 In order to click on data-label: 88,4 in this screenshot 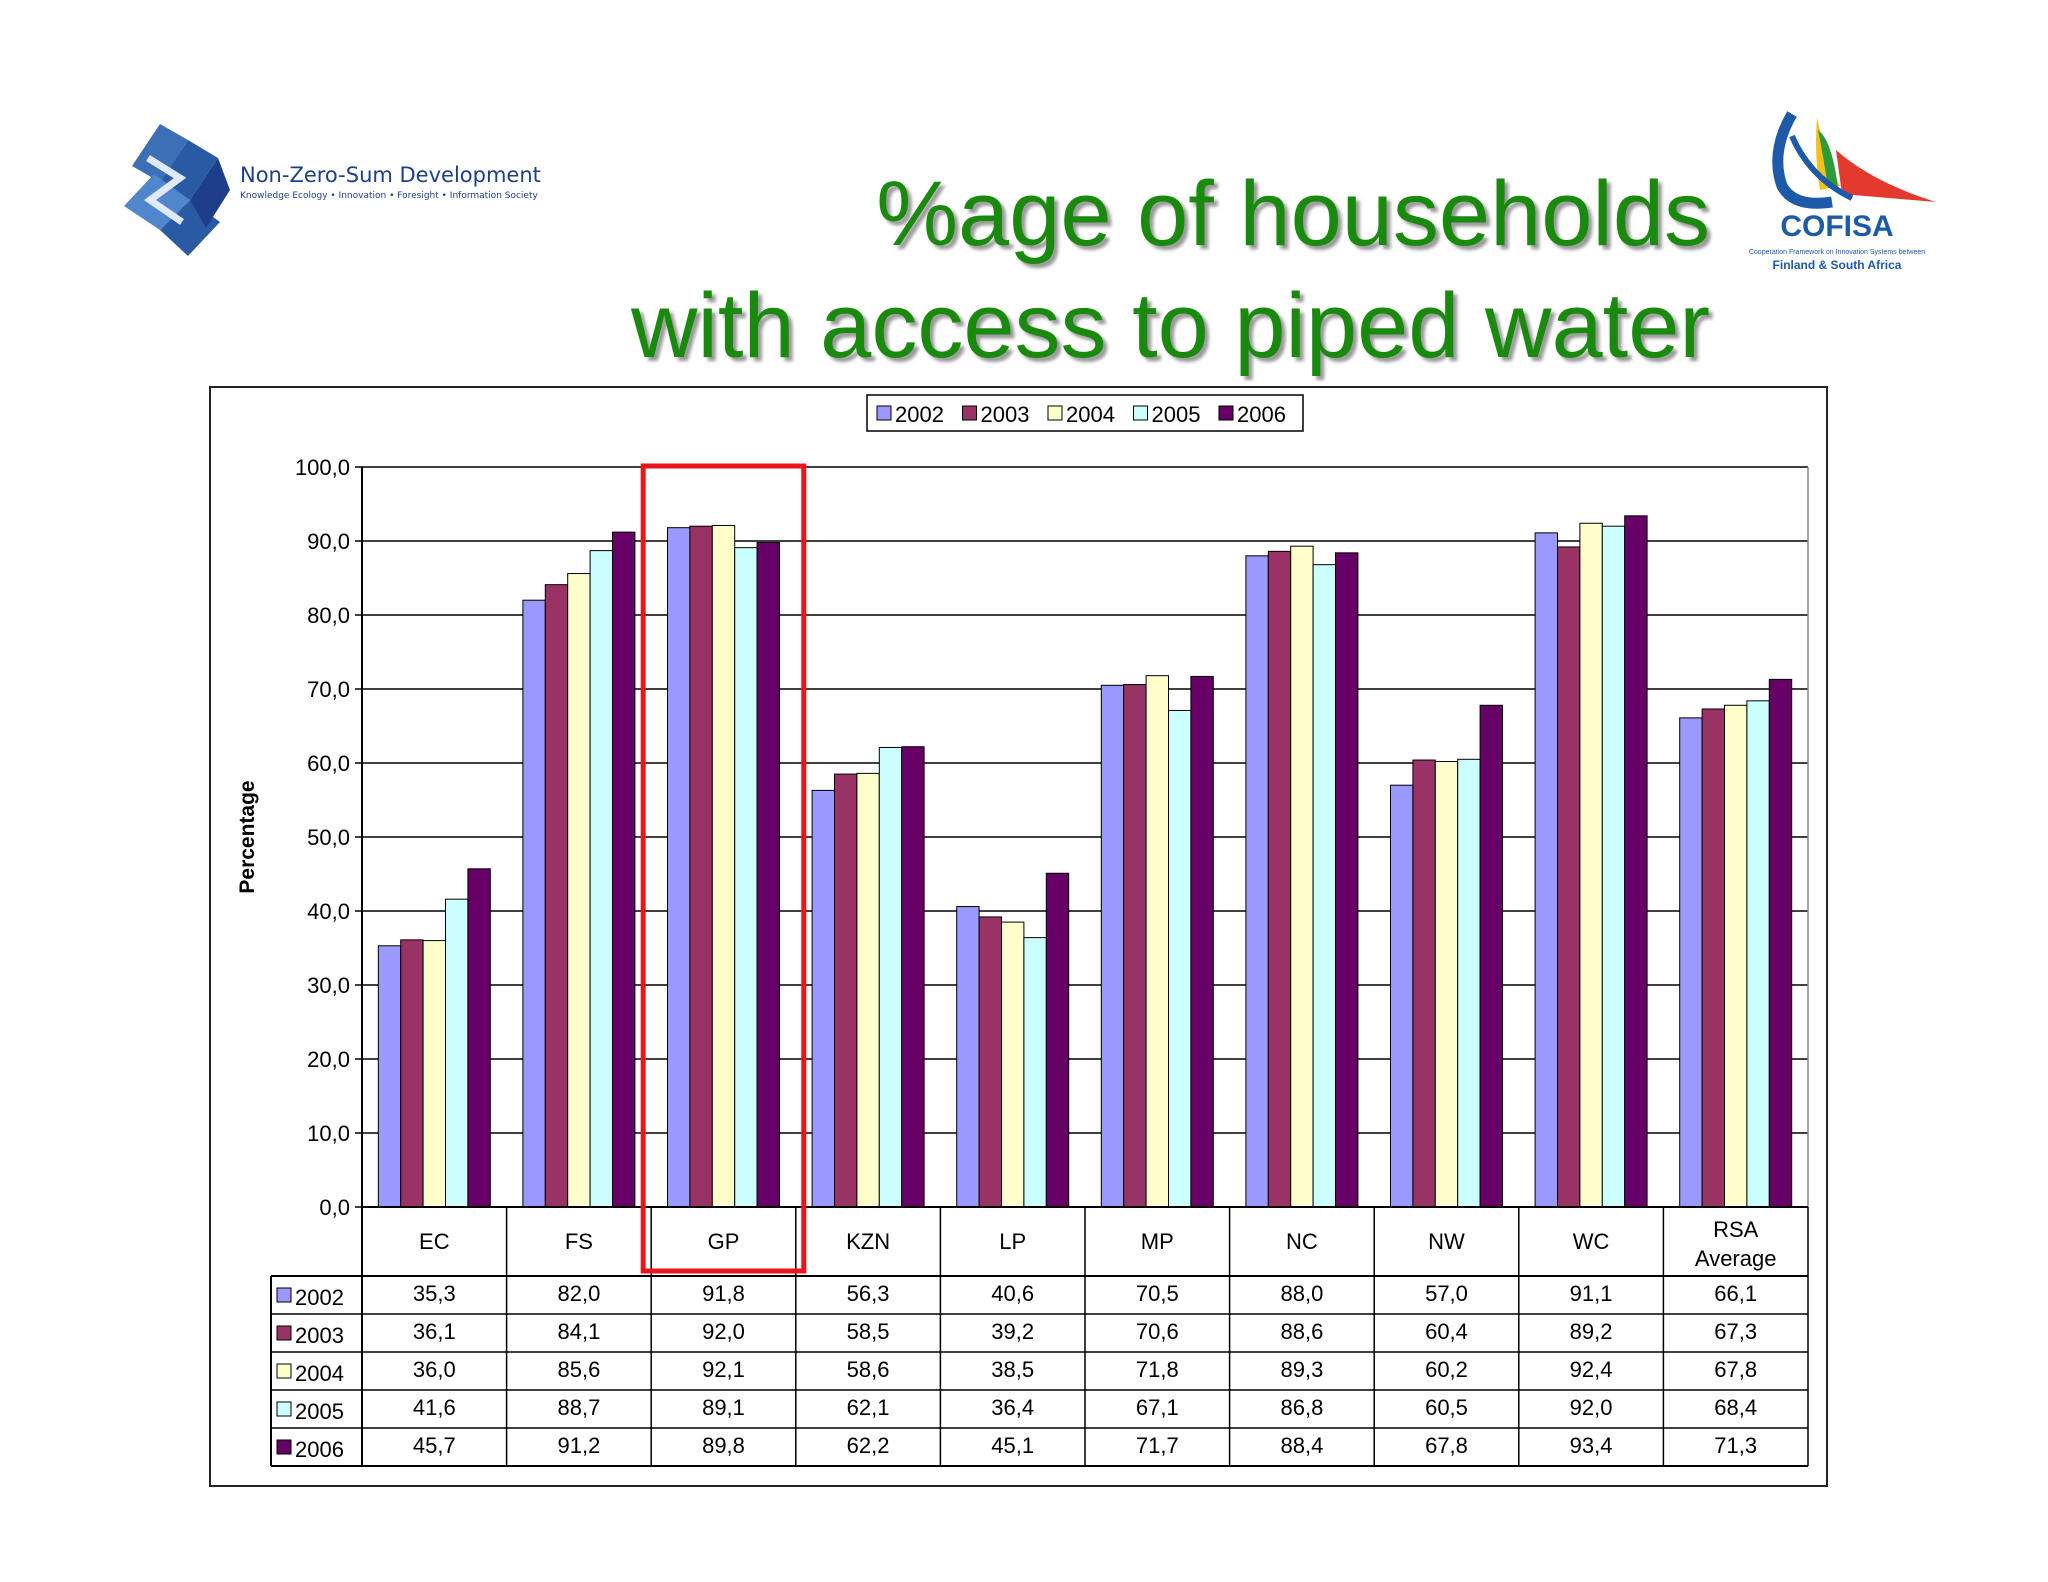, I will do `click(1301, 1445)`.